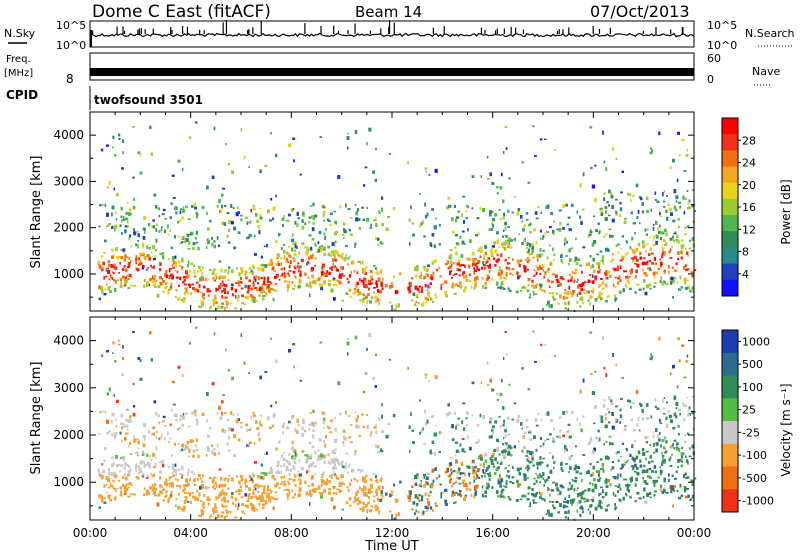  Describe the element at coordinates (22, 95) in the screenshot. I see `cpid-label: CPID` at that location.